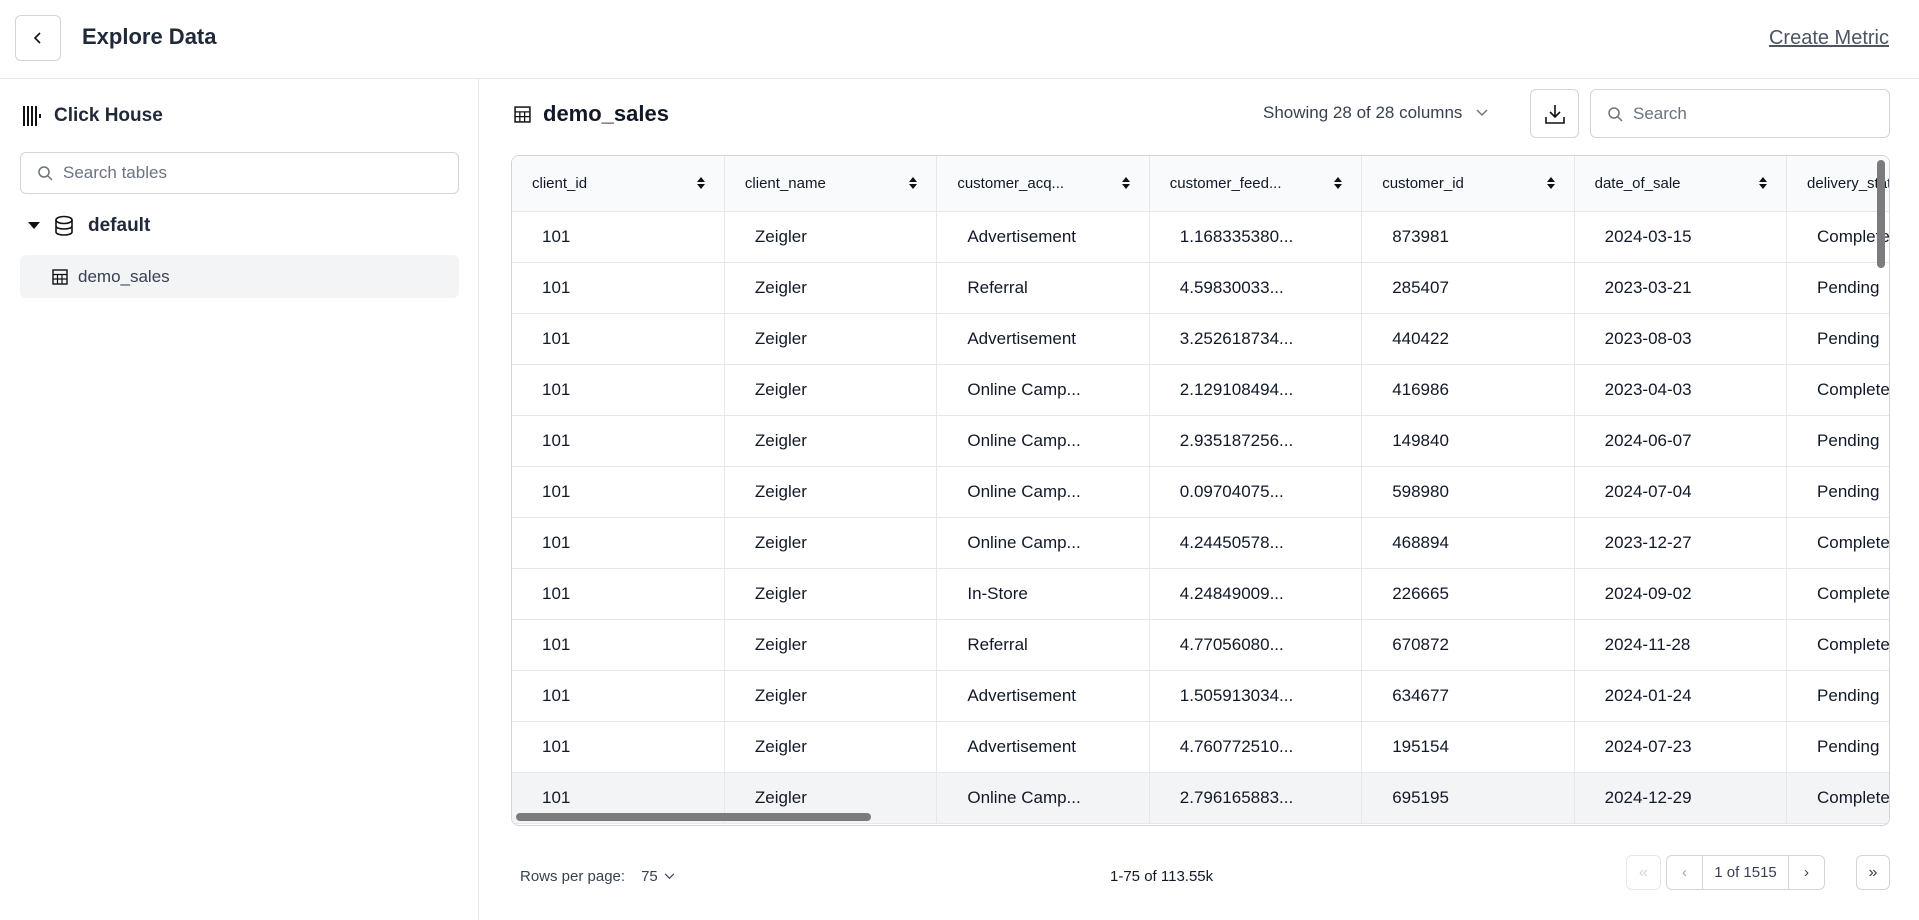 The image size is (1919, 920). What do you see at coordinates (959, 39) in the screenshot?
I see `top-bar: Explore Data Create Metric` at bounding box center [959, 39].